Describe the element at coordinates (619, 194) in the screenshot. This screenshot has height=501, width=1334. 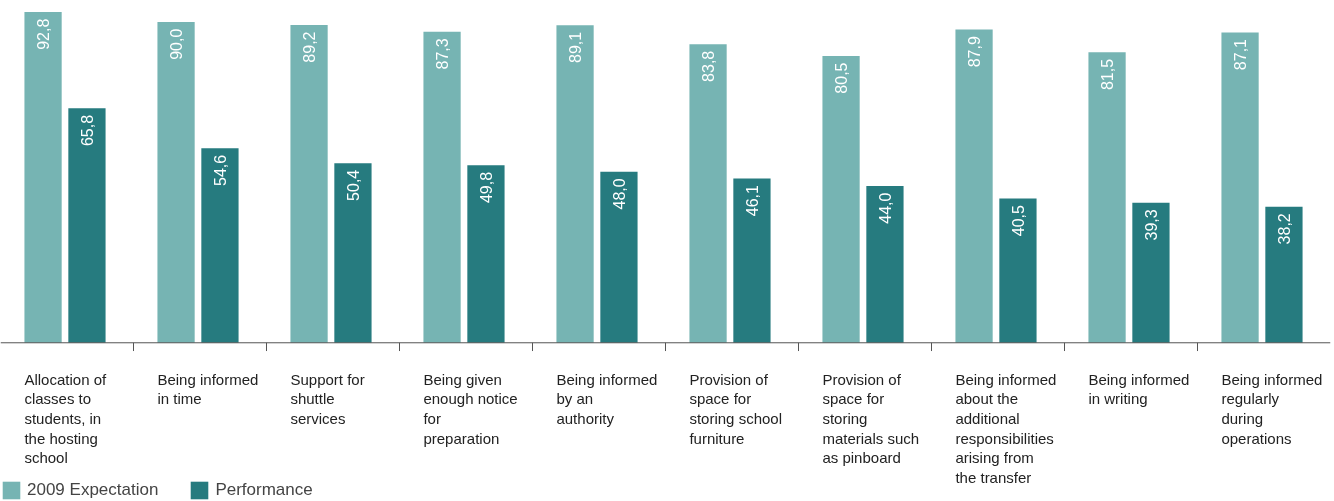
I see `data-label: 48,0` at that location.